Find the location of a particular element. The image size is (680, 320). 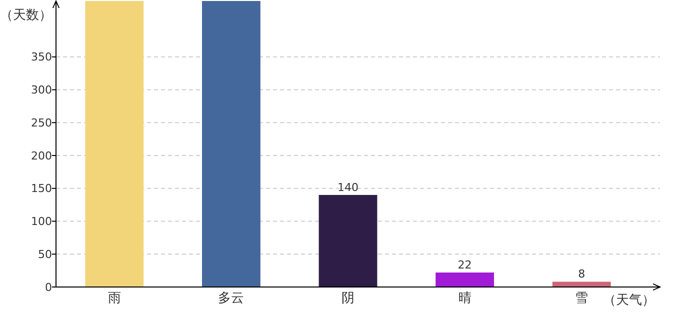

y-tick-label: 300 is located at coordinates (41, 90).